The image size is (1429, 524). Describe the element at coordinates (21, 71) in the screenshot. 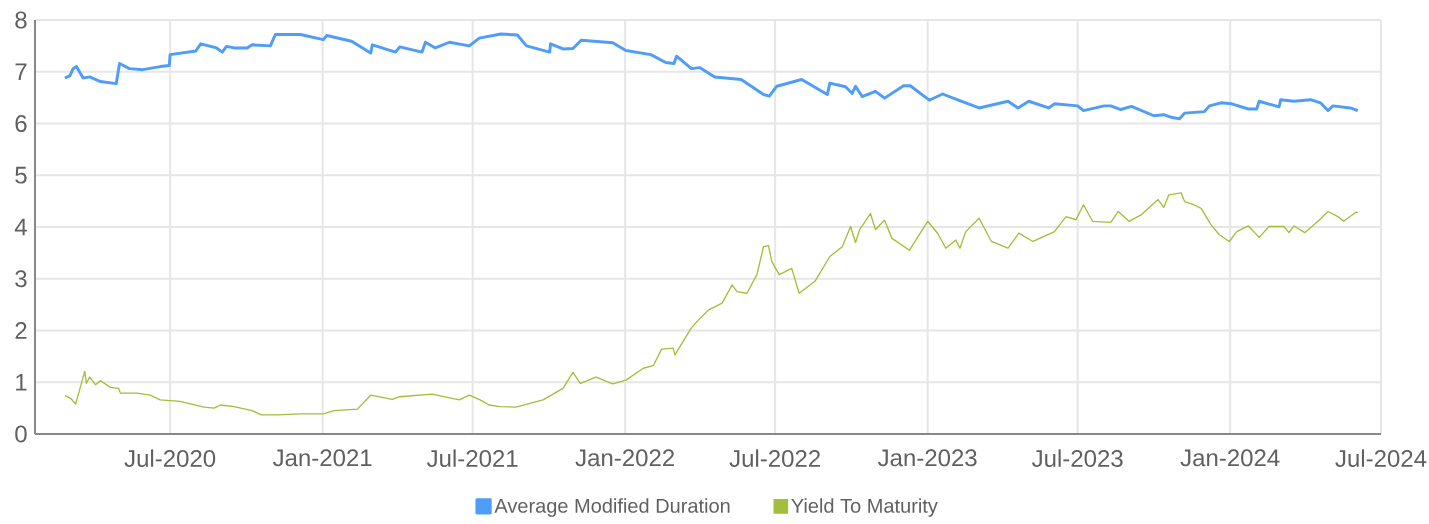

I see `y-tick-label: 7` at that location.